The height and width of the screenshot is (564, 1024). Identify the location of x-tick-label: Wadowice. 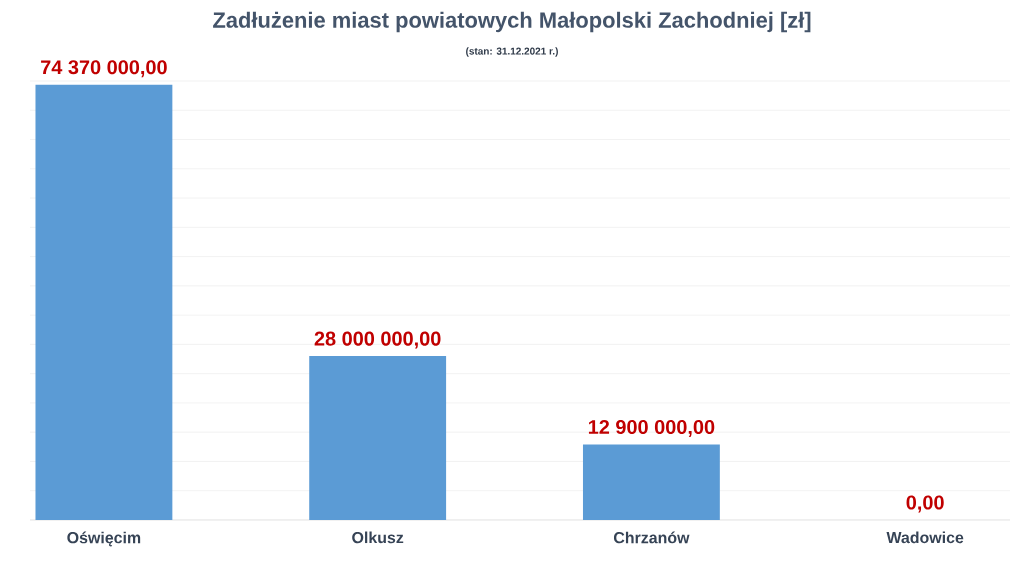
(925, 537).